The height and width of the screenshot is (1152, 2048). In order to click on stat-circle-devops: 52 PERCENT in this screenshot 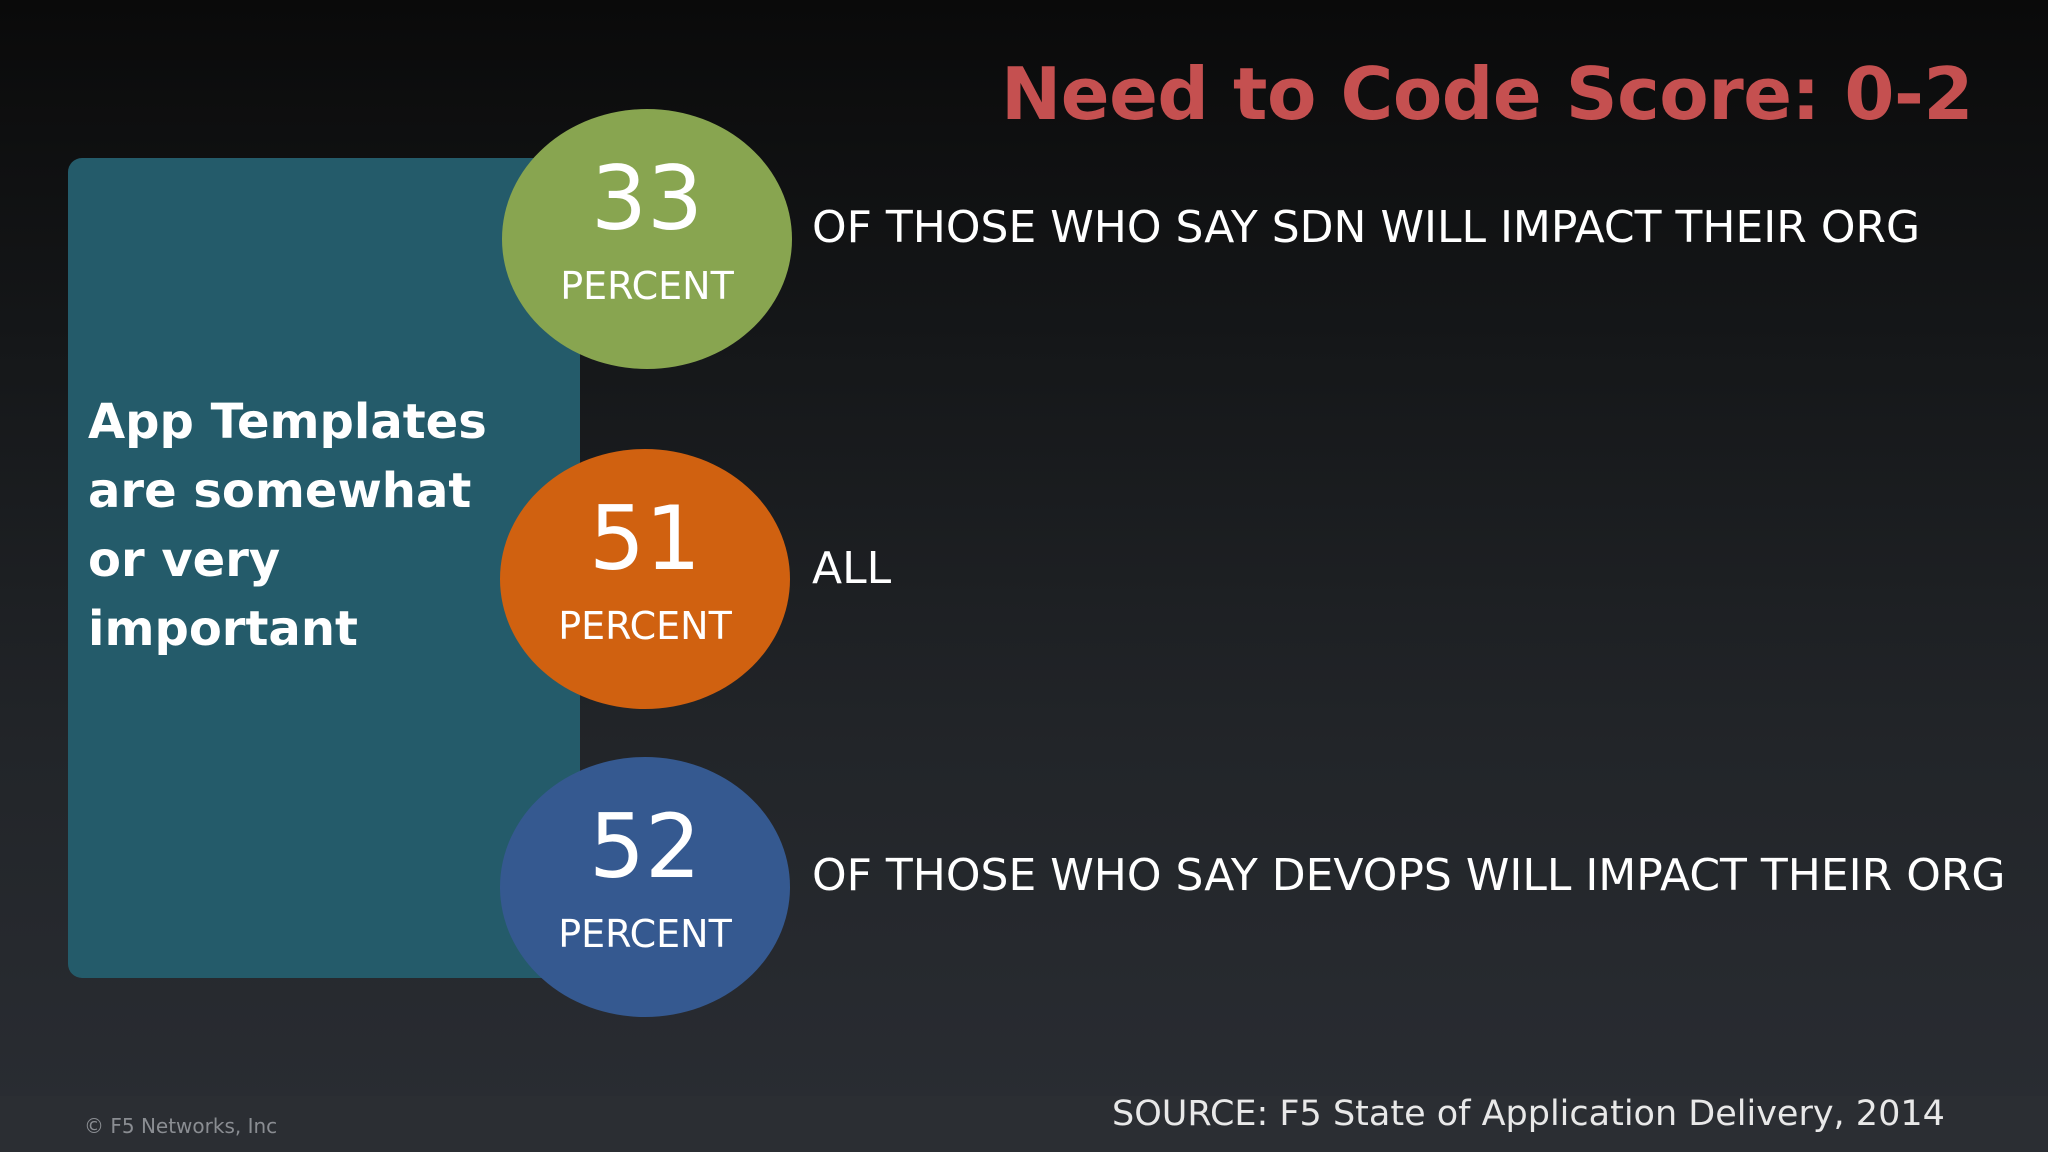, I will do `click(645, 887)`.